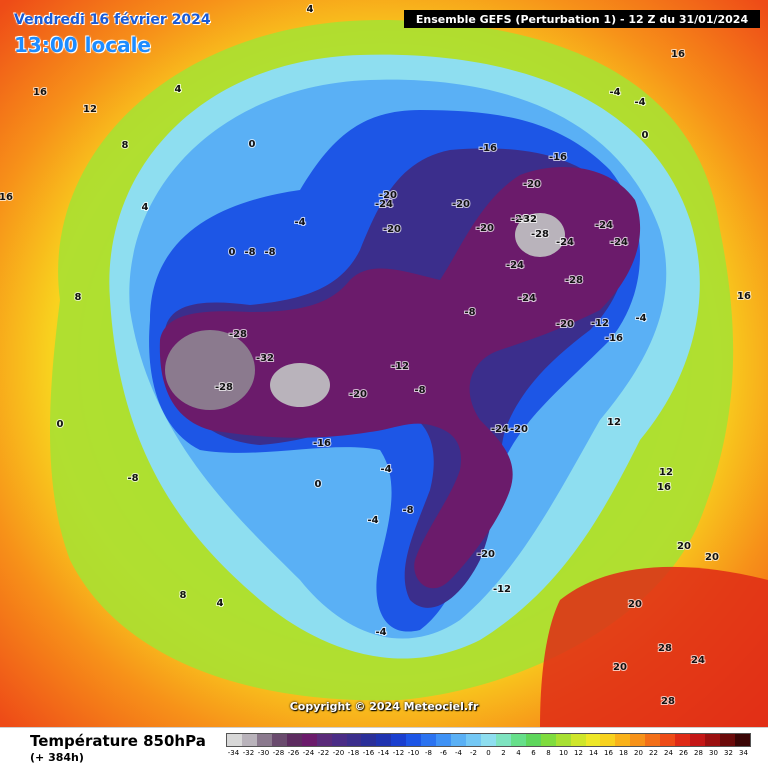 This screenshot has width=768, height=769. I want to click on scale-tick-label: 8, so click(548, 753).